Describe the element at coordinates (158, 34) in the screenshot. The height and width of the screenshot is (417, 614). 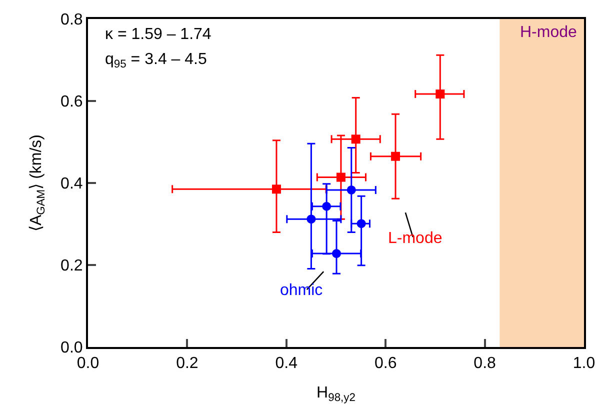
I see `annotation: κ = 1.59 – 1.74` at that location.